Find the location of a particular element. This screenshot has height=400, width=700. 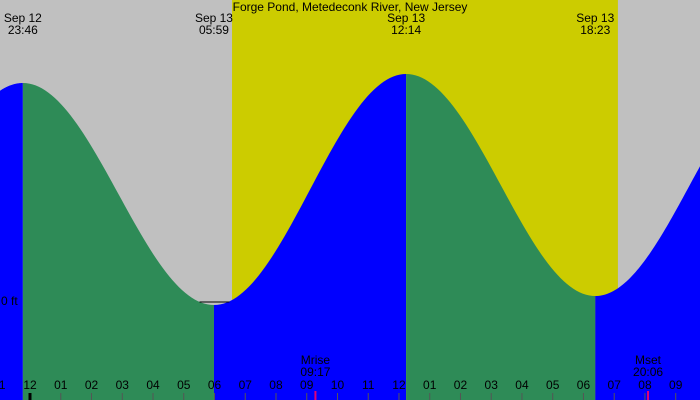

moon-label: Mrise is located at coordinates (316, 360).